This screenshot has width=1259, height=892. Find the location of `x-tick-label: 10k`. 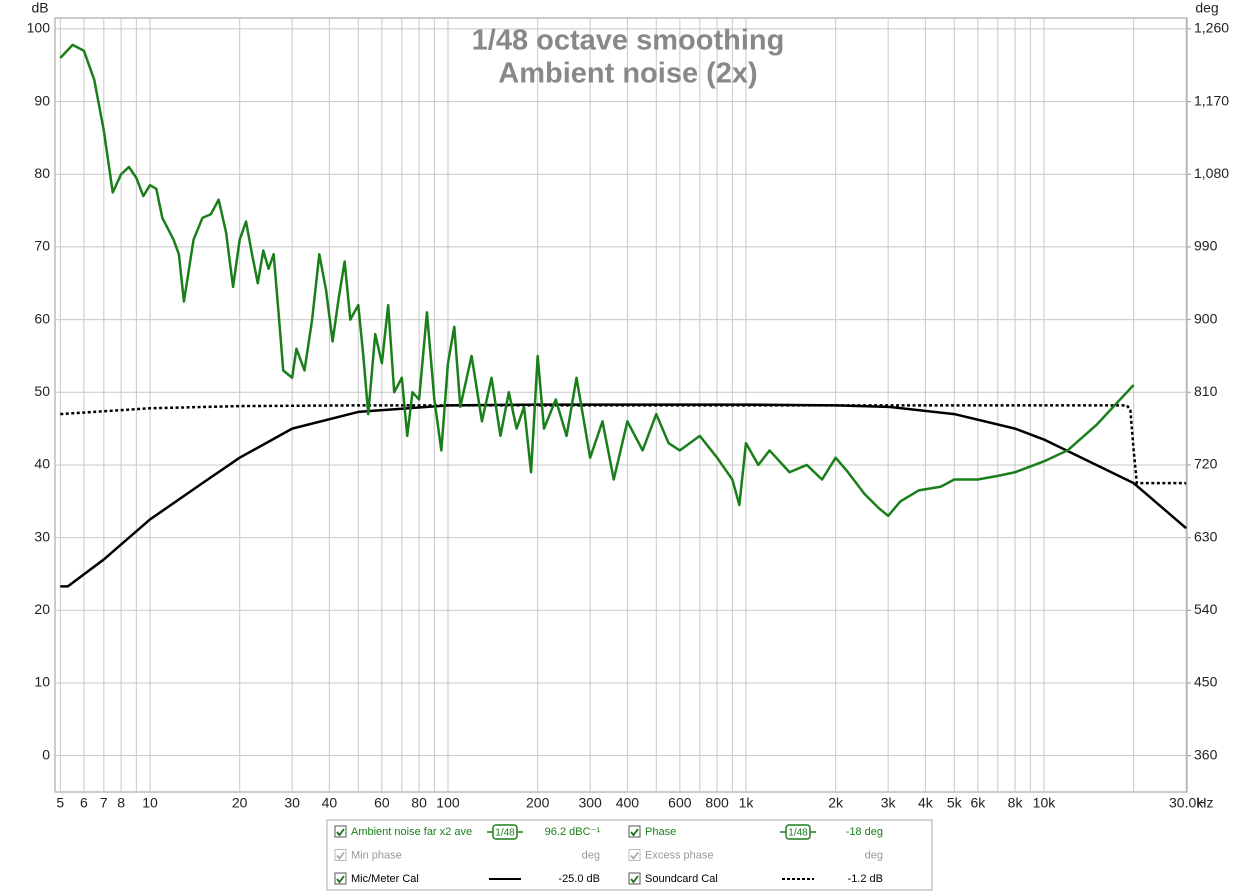

x-tick-label: 10k is located at coordinates (1045, 803).